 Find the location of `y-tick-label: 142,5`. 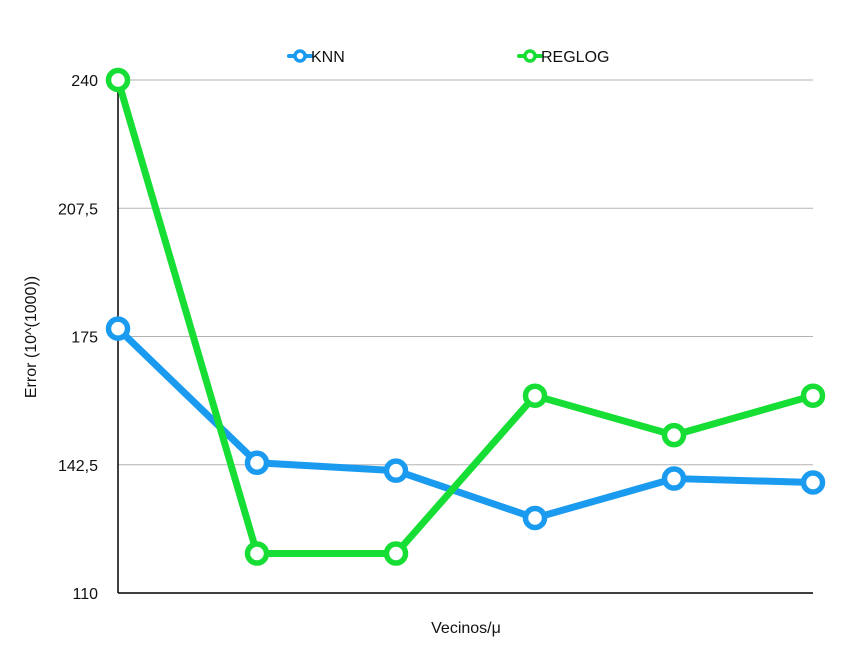

y-tick-label: 142,5 is located at coordinates (78, 466).